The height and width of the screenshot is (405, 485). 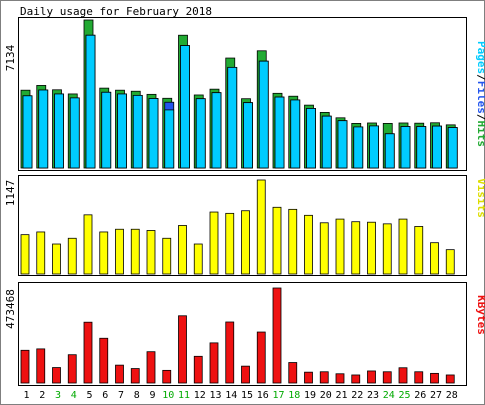 What do you see at coordinates (10, 193) in the screenshot?
I see `visits-max-label: 1147` at bounding box center [10, 193].